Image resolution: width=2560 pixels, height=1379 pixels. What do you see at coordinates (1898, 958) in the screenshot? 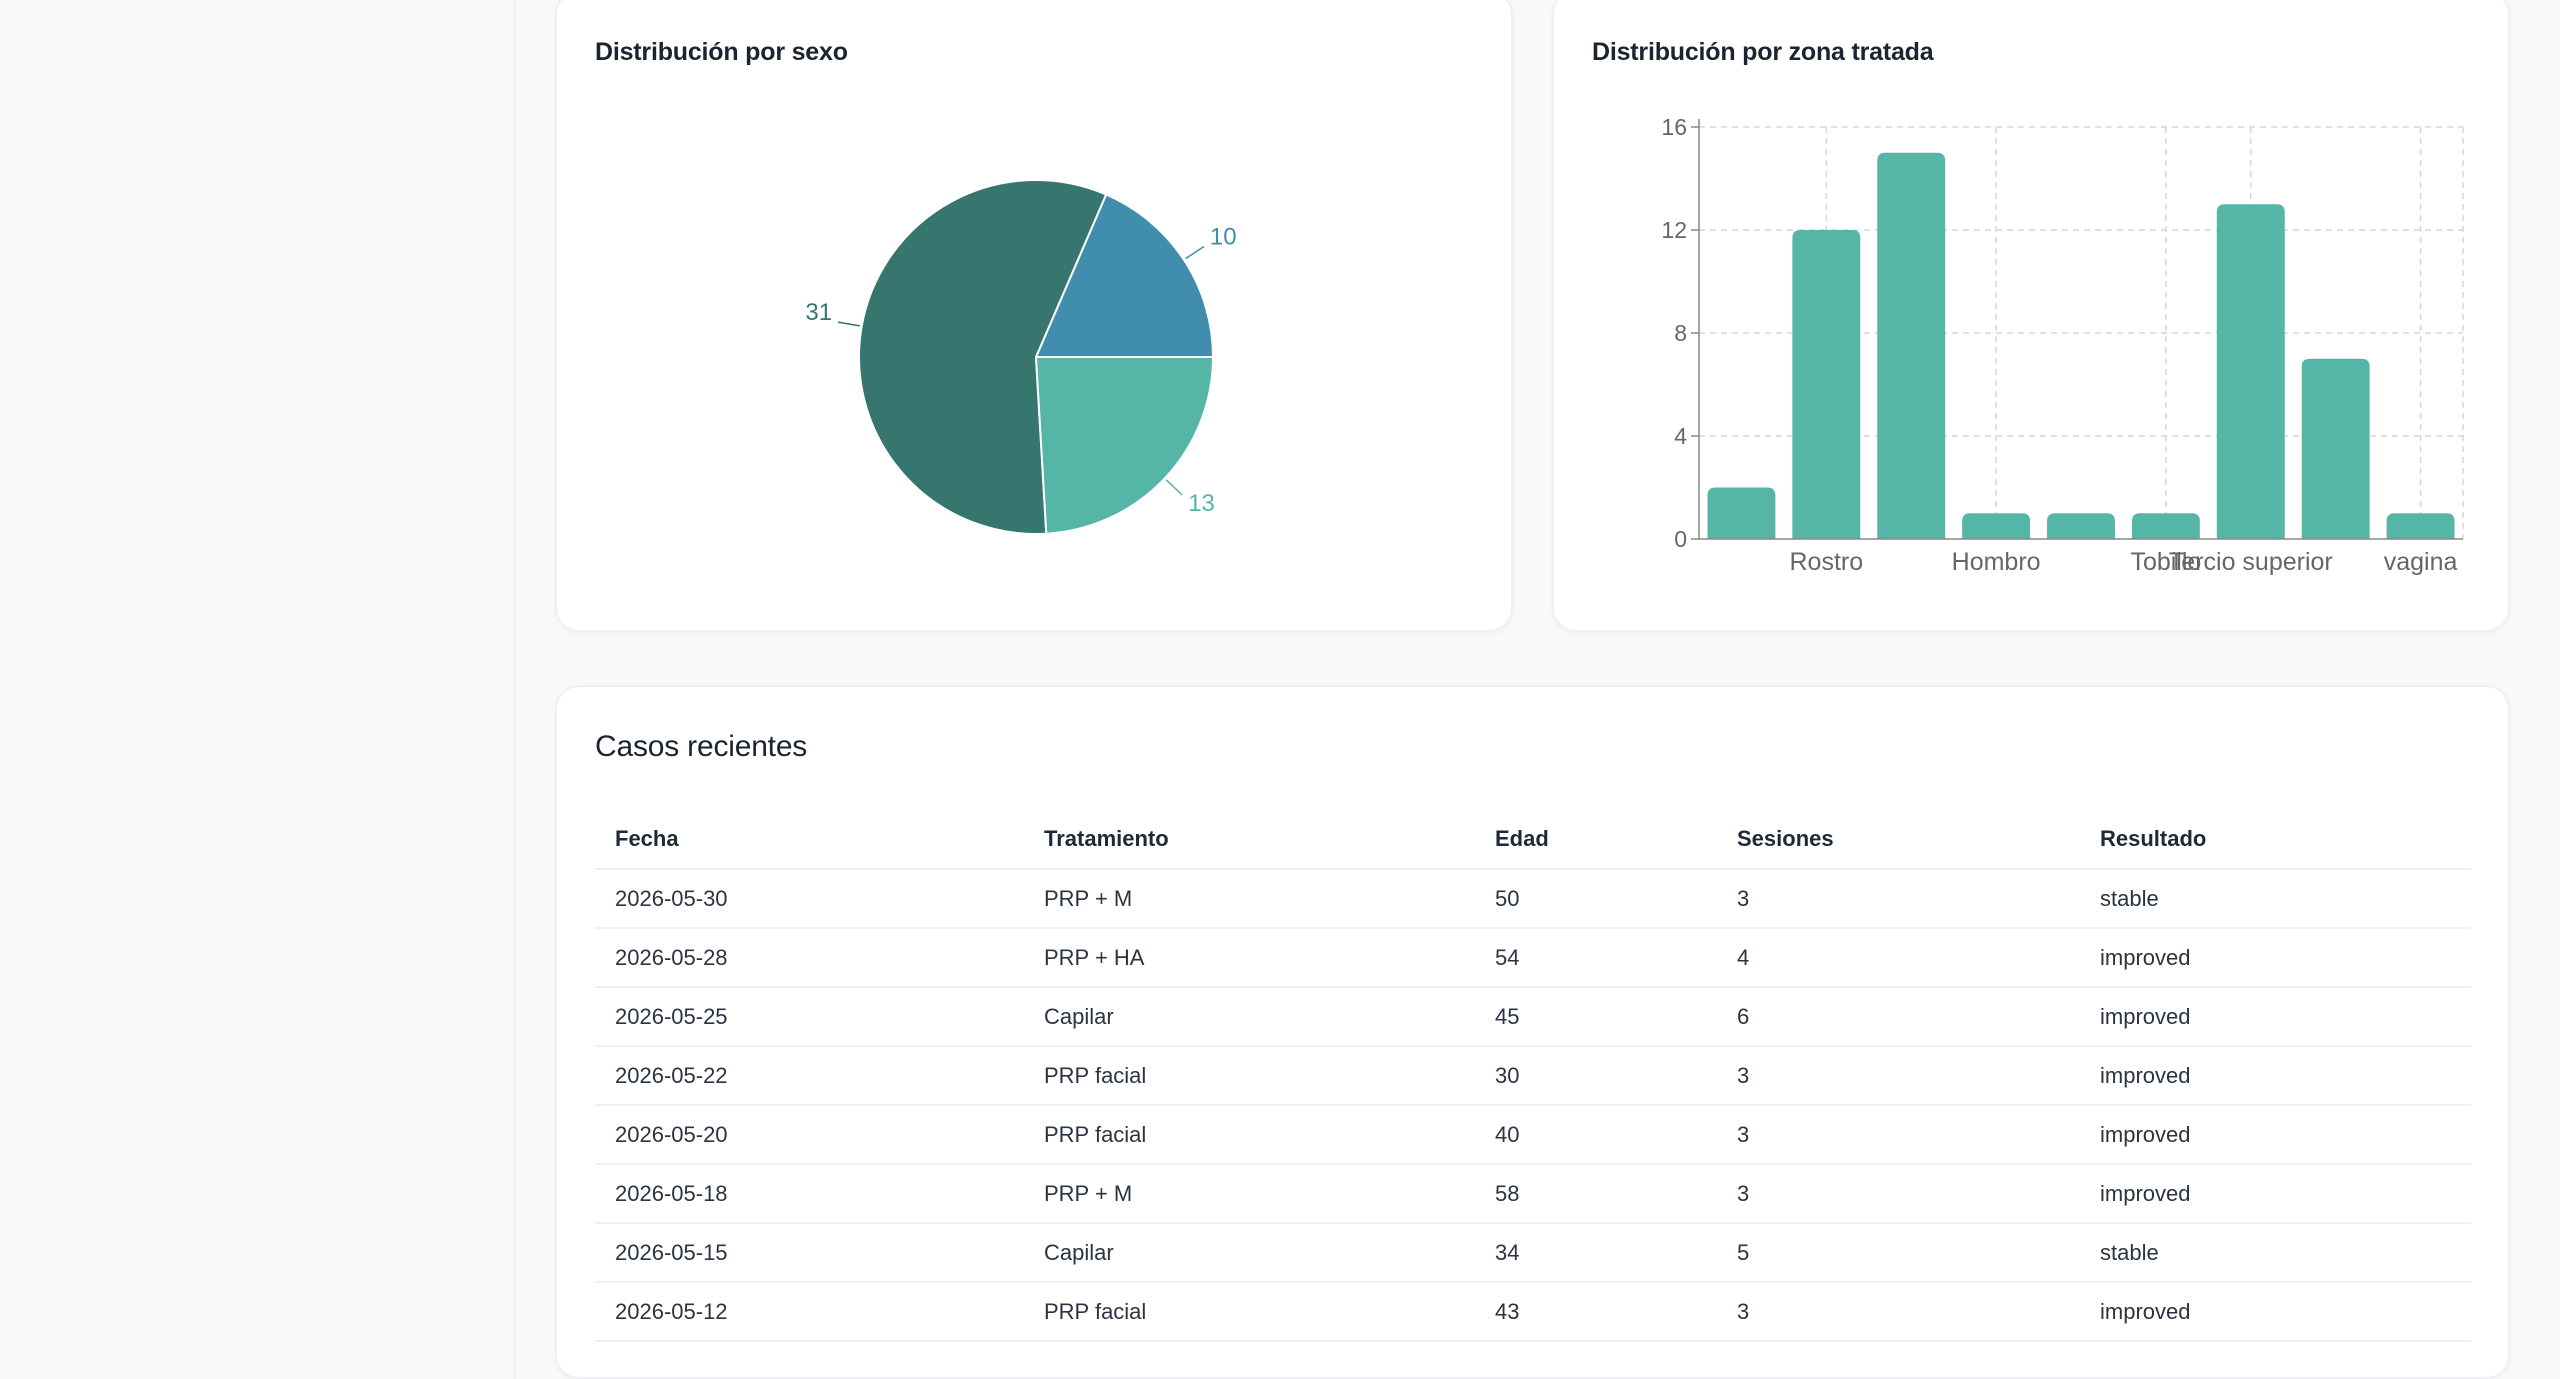
I see `cell-sesiones: 4` at bounding box center [1898, 958].